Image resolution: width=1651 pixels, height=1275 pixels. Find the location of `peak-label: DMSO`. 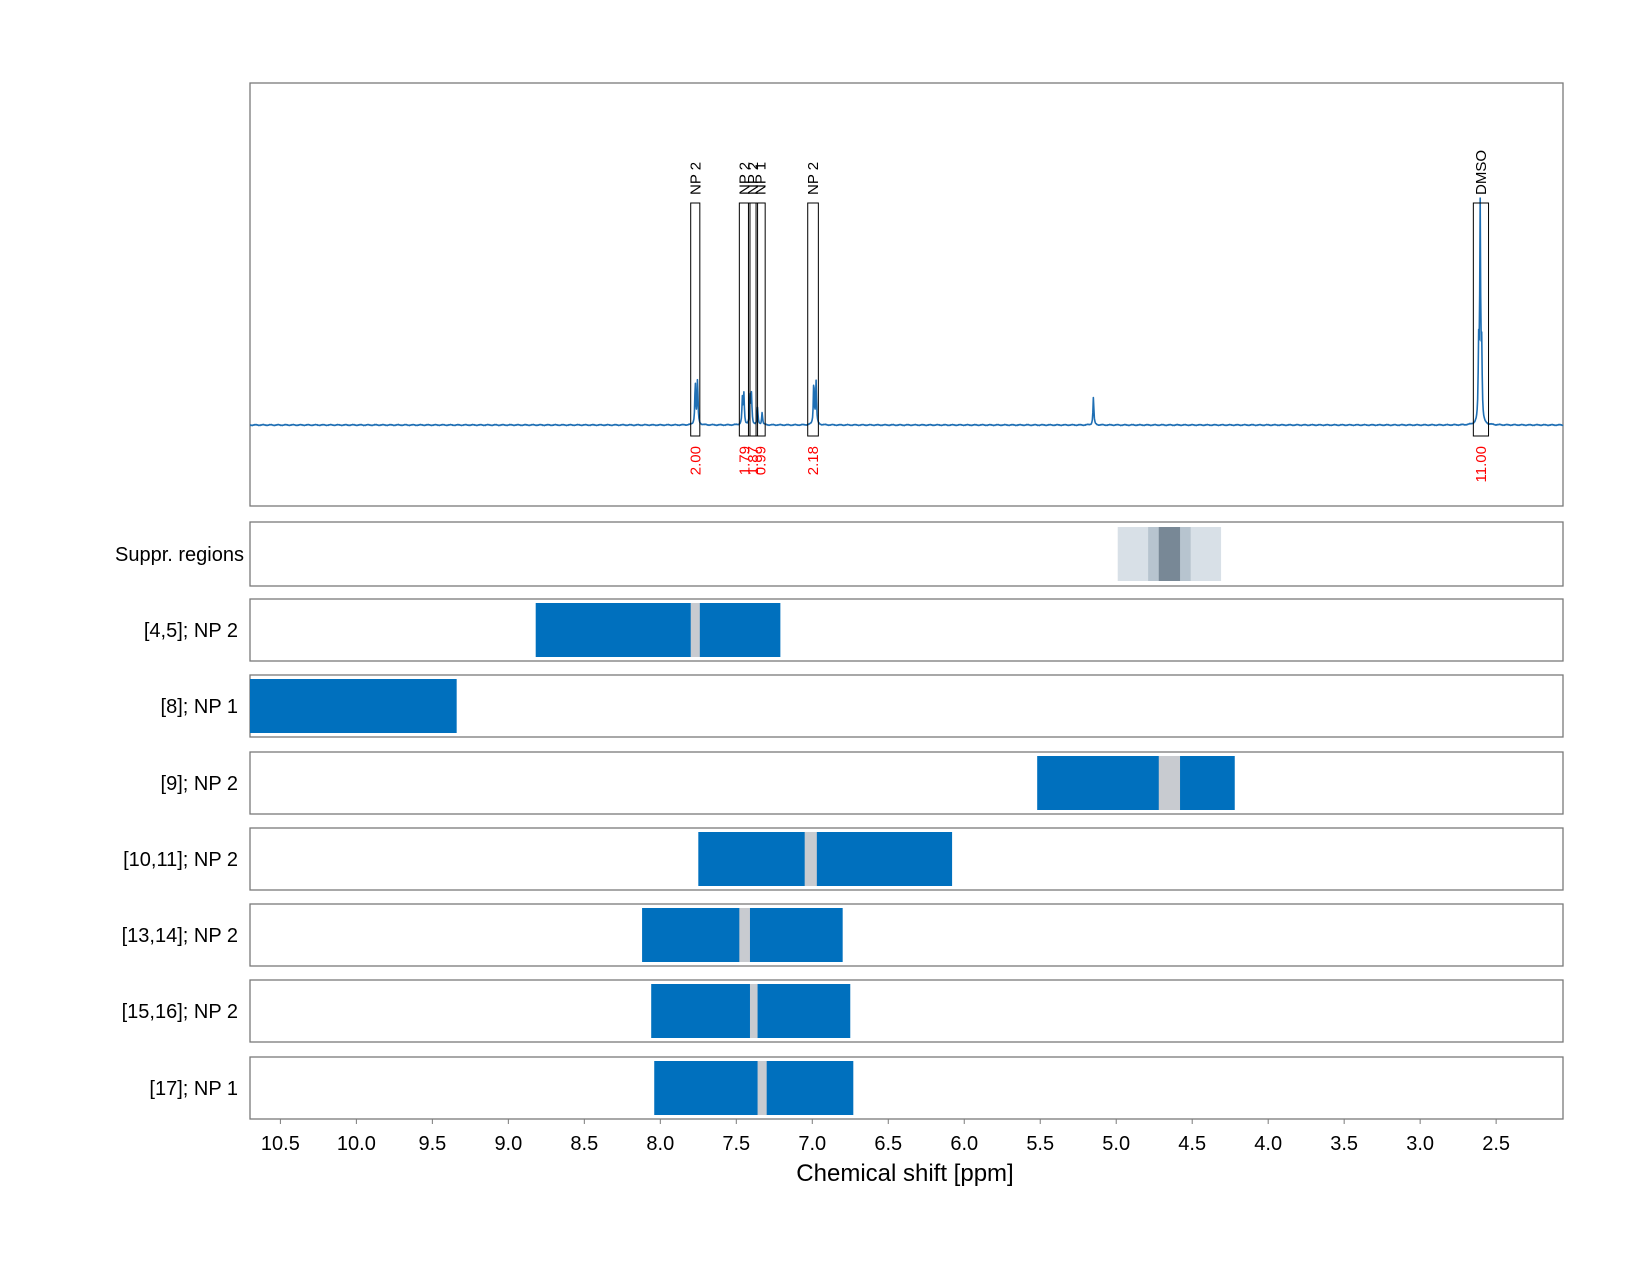

peak-label: DMSO is located at coordinates (1481, 172).